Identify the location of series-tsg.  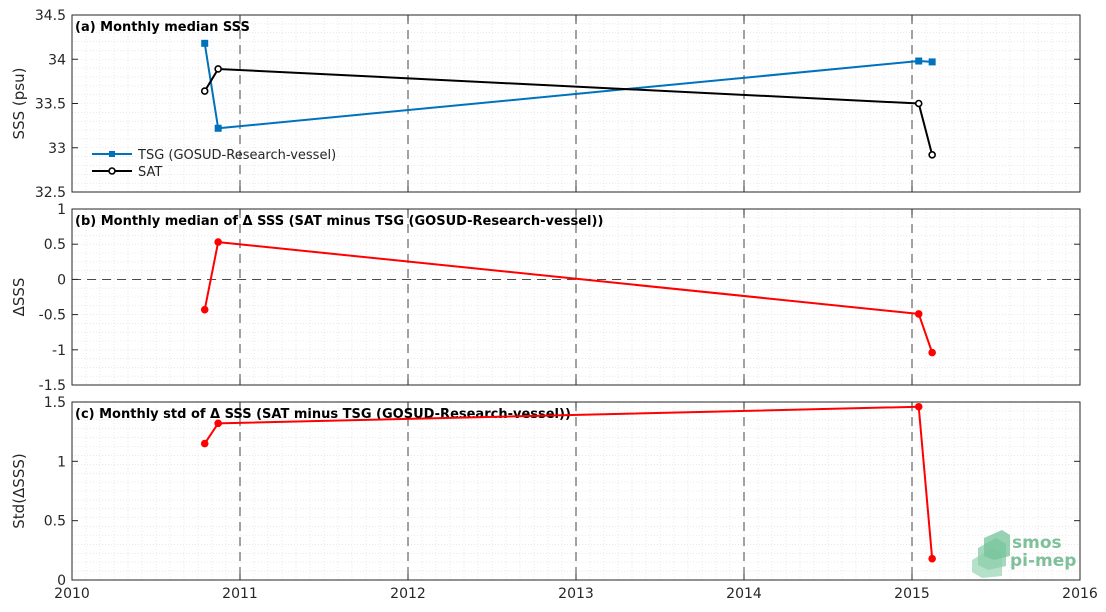
(568, 85).